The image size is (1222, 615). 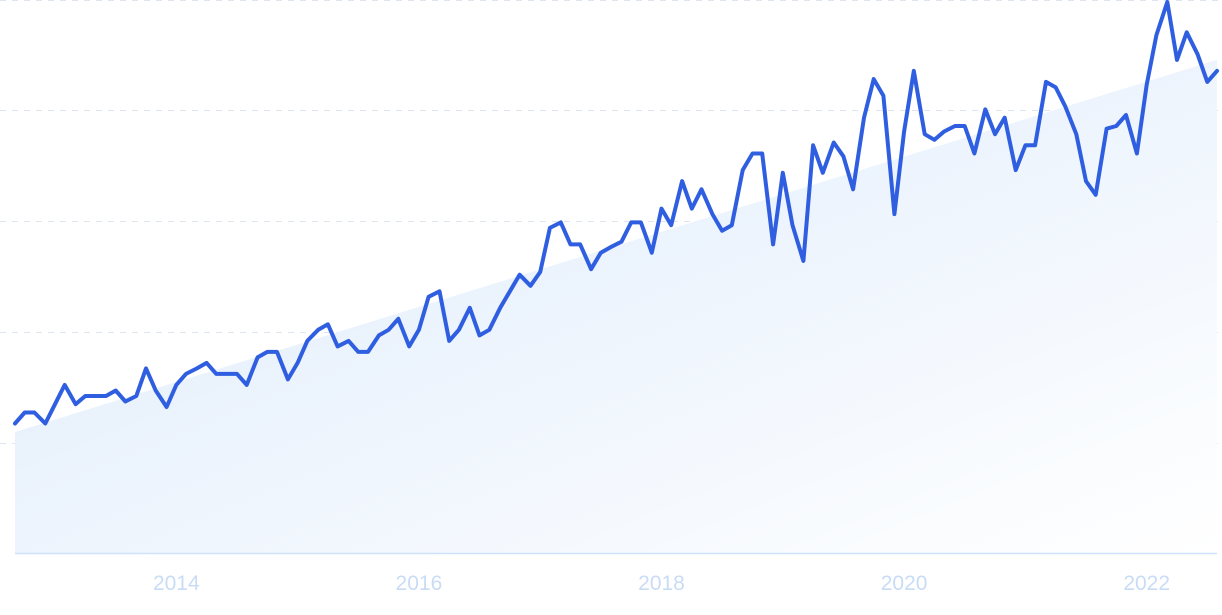 What do you see at coordinates (176, 583) in the screenshot?
I see `x-tick-label: 2014` at bounding box center [176, 583].